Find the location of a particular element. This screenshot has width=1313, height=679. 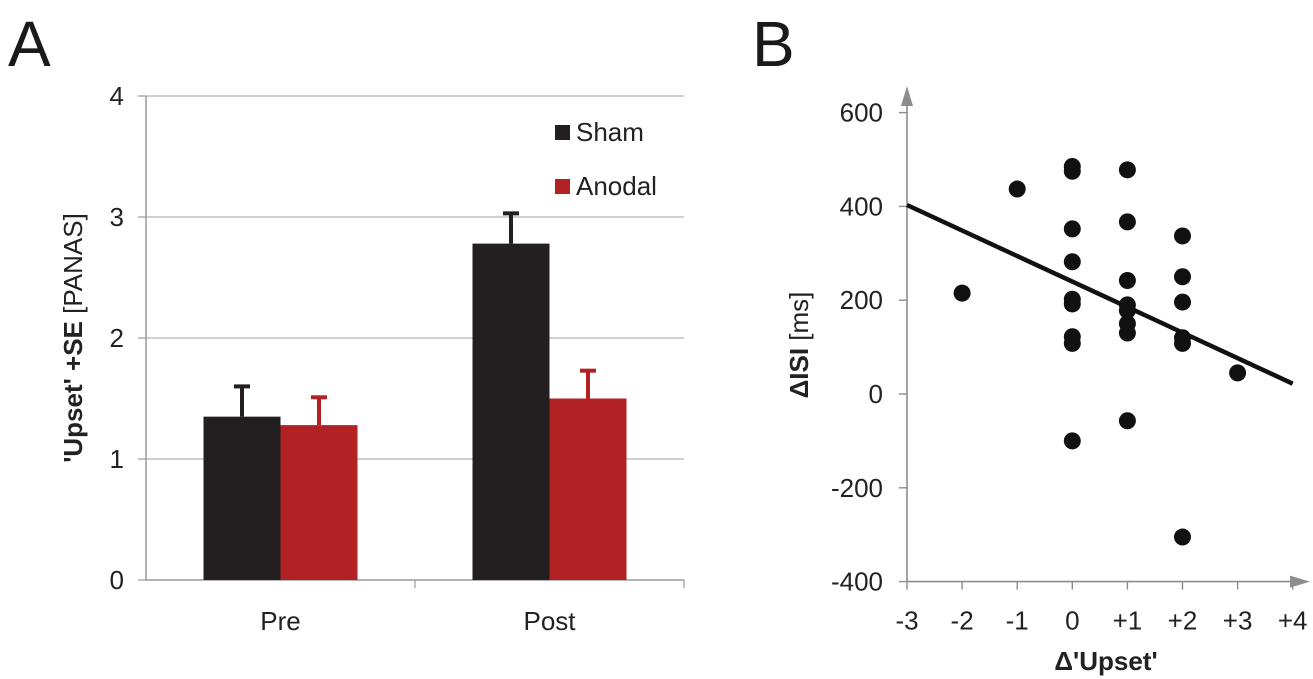

y-tick-label: 400 is located at coordinates (861, 206).